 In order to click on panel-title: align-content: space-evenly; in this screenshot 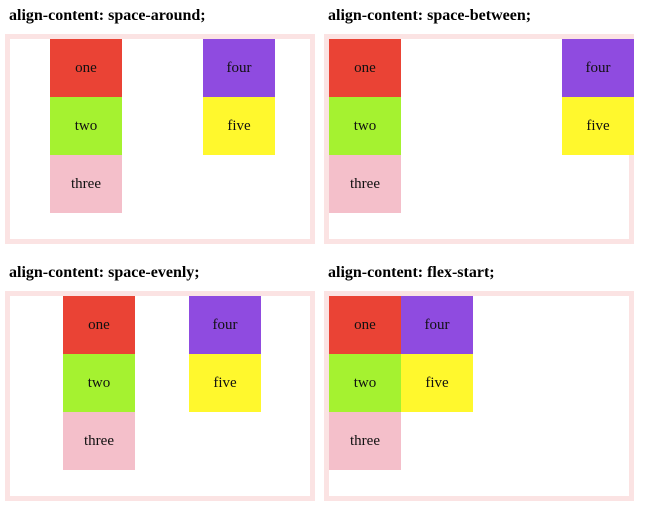, I will do `click(104, 272)`.